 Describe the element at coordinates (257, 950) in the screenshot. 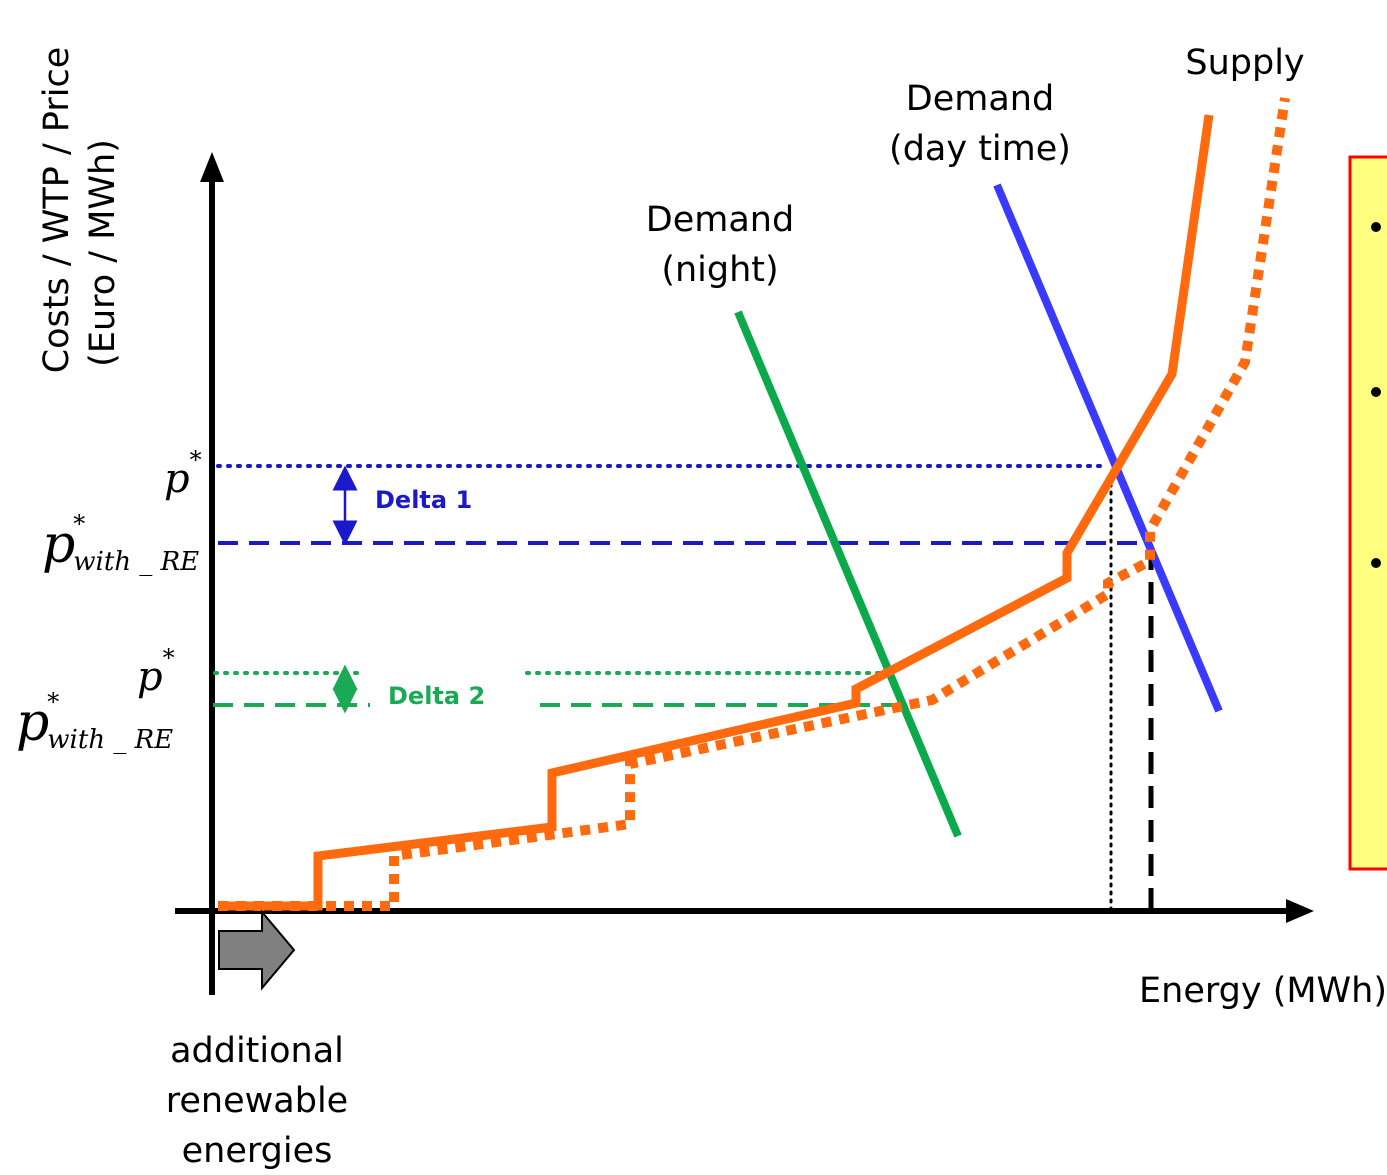

I see `right-arrow-icon` at that location.